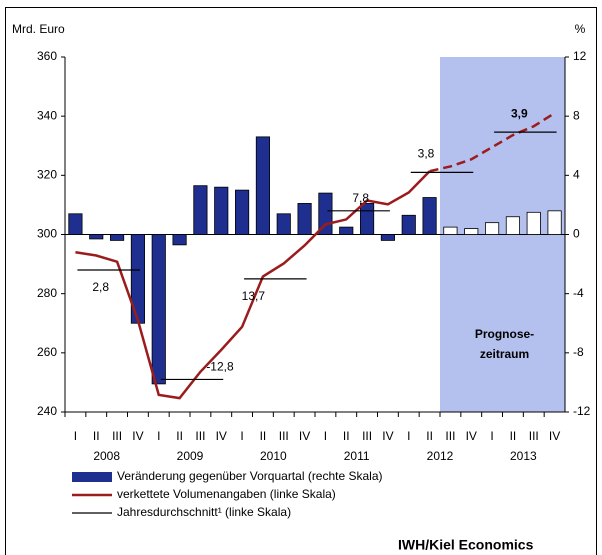 The width and height of the screenshot is (602, 555). I want to click on y-tick-label: 260, so click(47, 352).